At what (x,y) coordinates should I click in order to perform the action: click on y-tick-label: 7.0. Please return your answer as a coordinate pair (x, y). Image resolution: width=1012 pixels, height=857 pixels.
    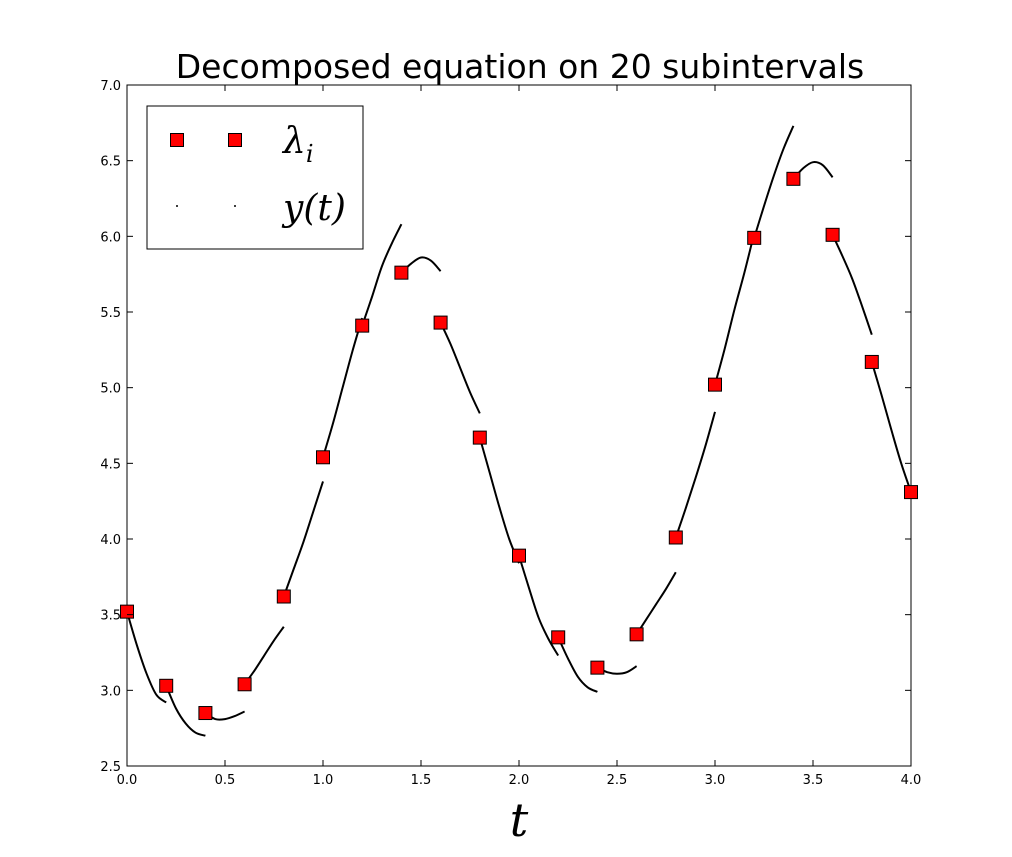
    Looking at the image, I should click on (110, 86).